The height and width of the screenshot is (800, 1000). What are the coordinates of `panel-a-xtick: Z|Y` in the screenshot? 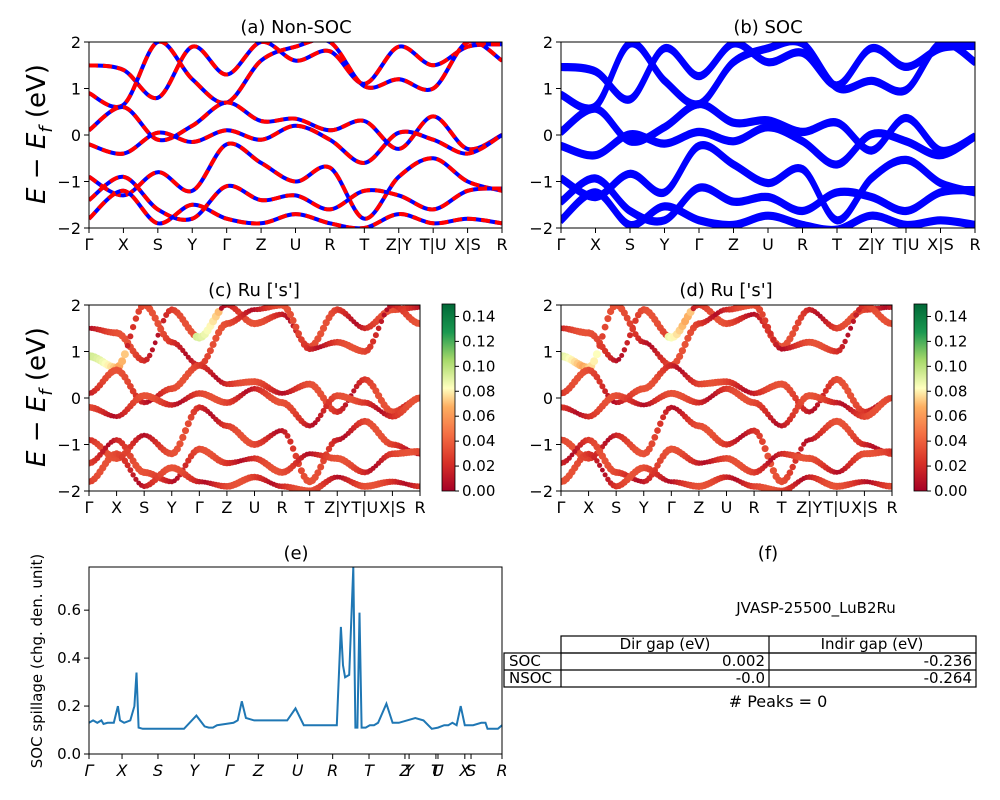 It's located at (399, 244).